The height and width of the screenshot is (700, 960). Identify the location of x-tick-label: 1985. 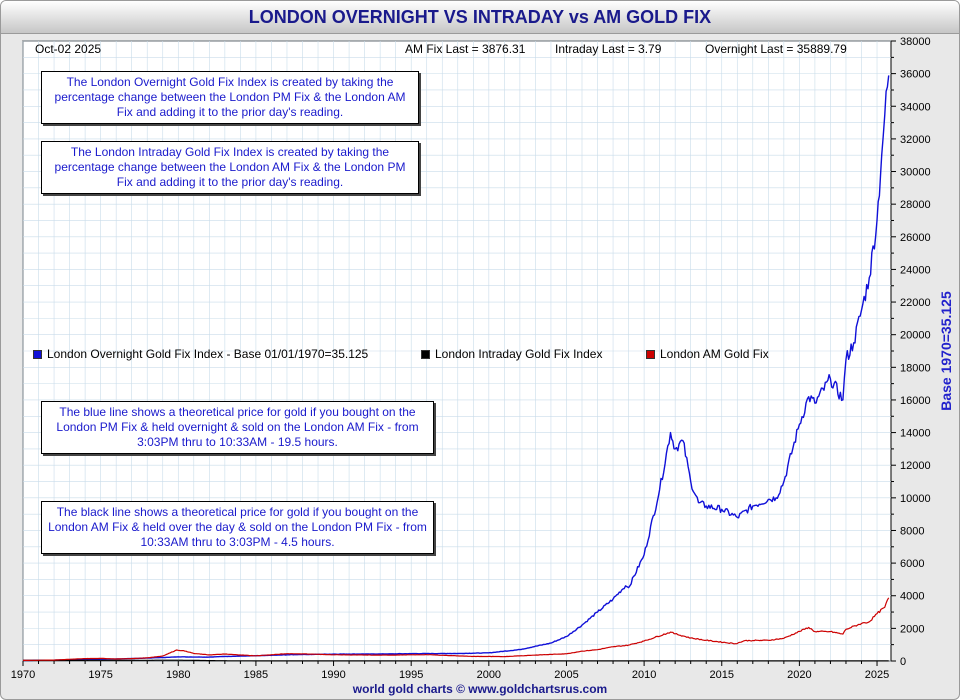
(256, 675).